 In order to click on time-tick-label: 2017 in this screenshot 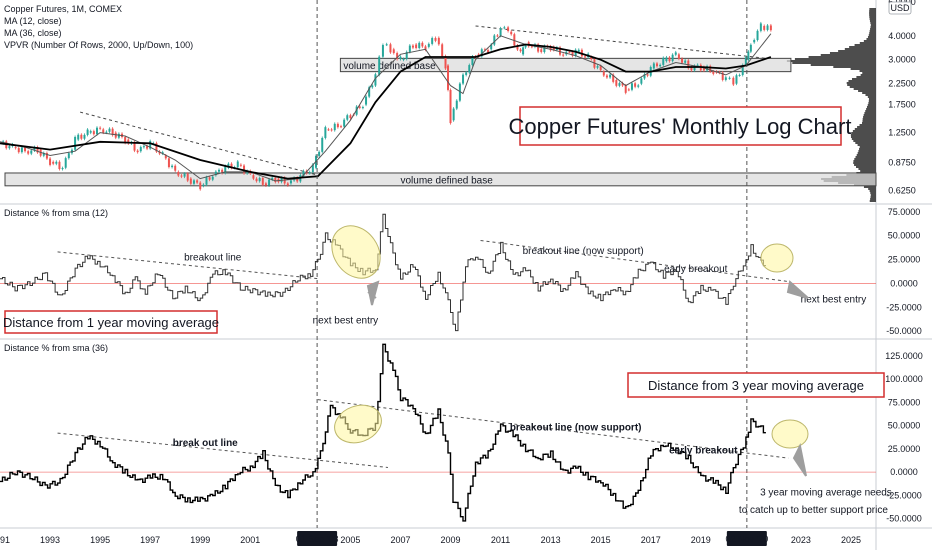, I will do `click(651, 540)`.